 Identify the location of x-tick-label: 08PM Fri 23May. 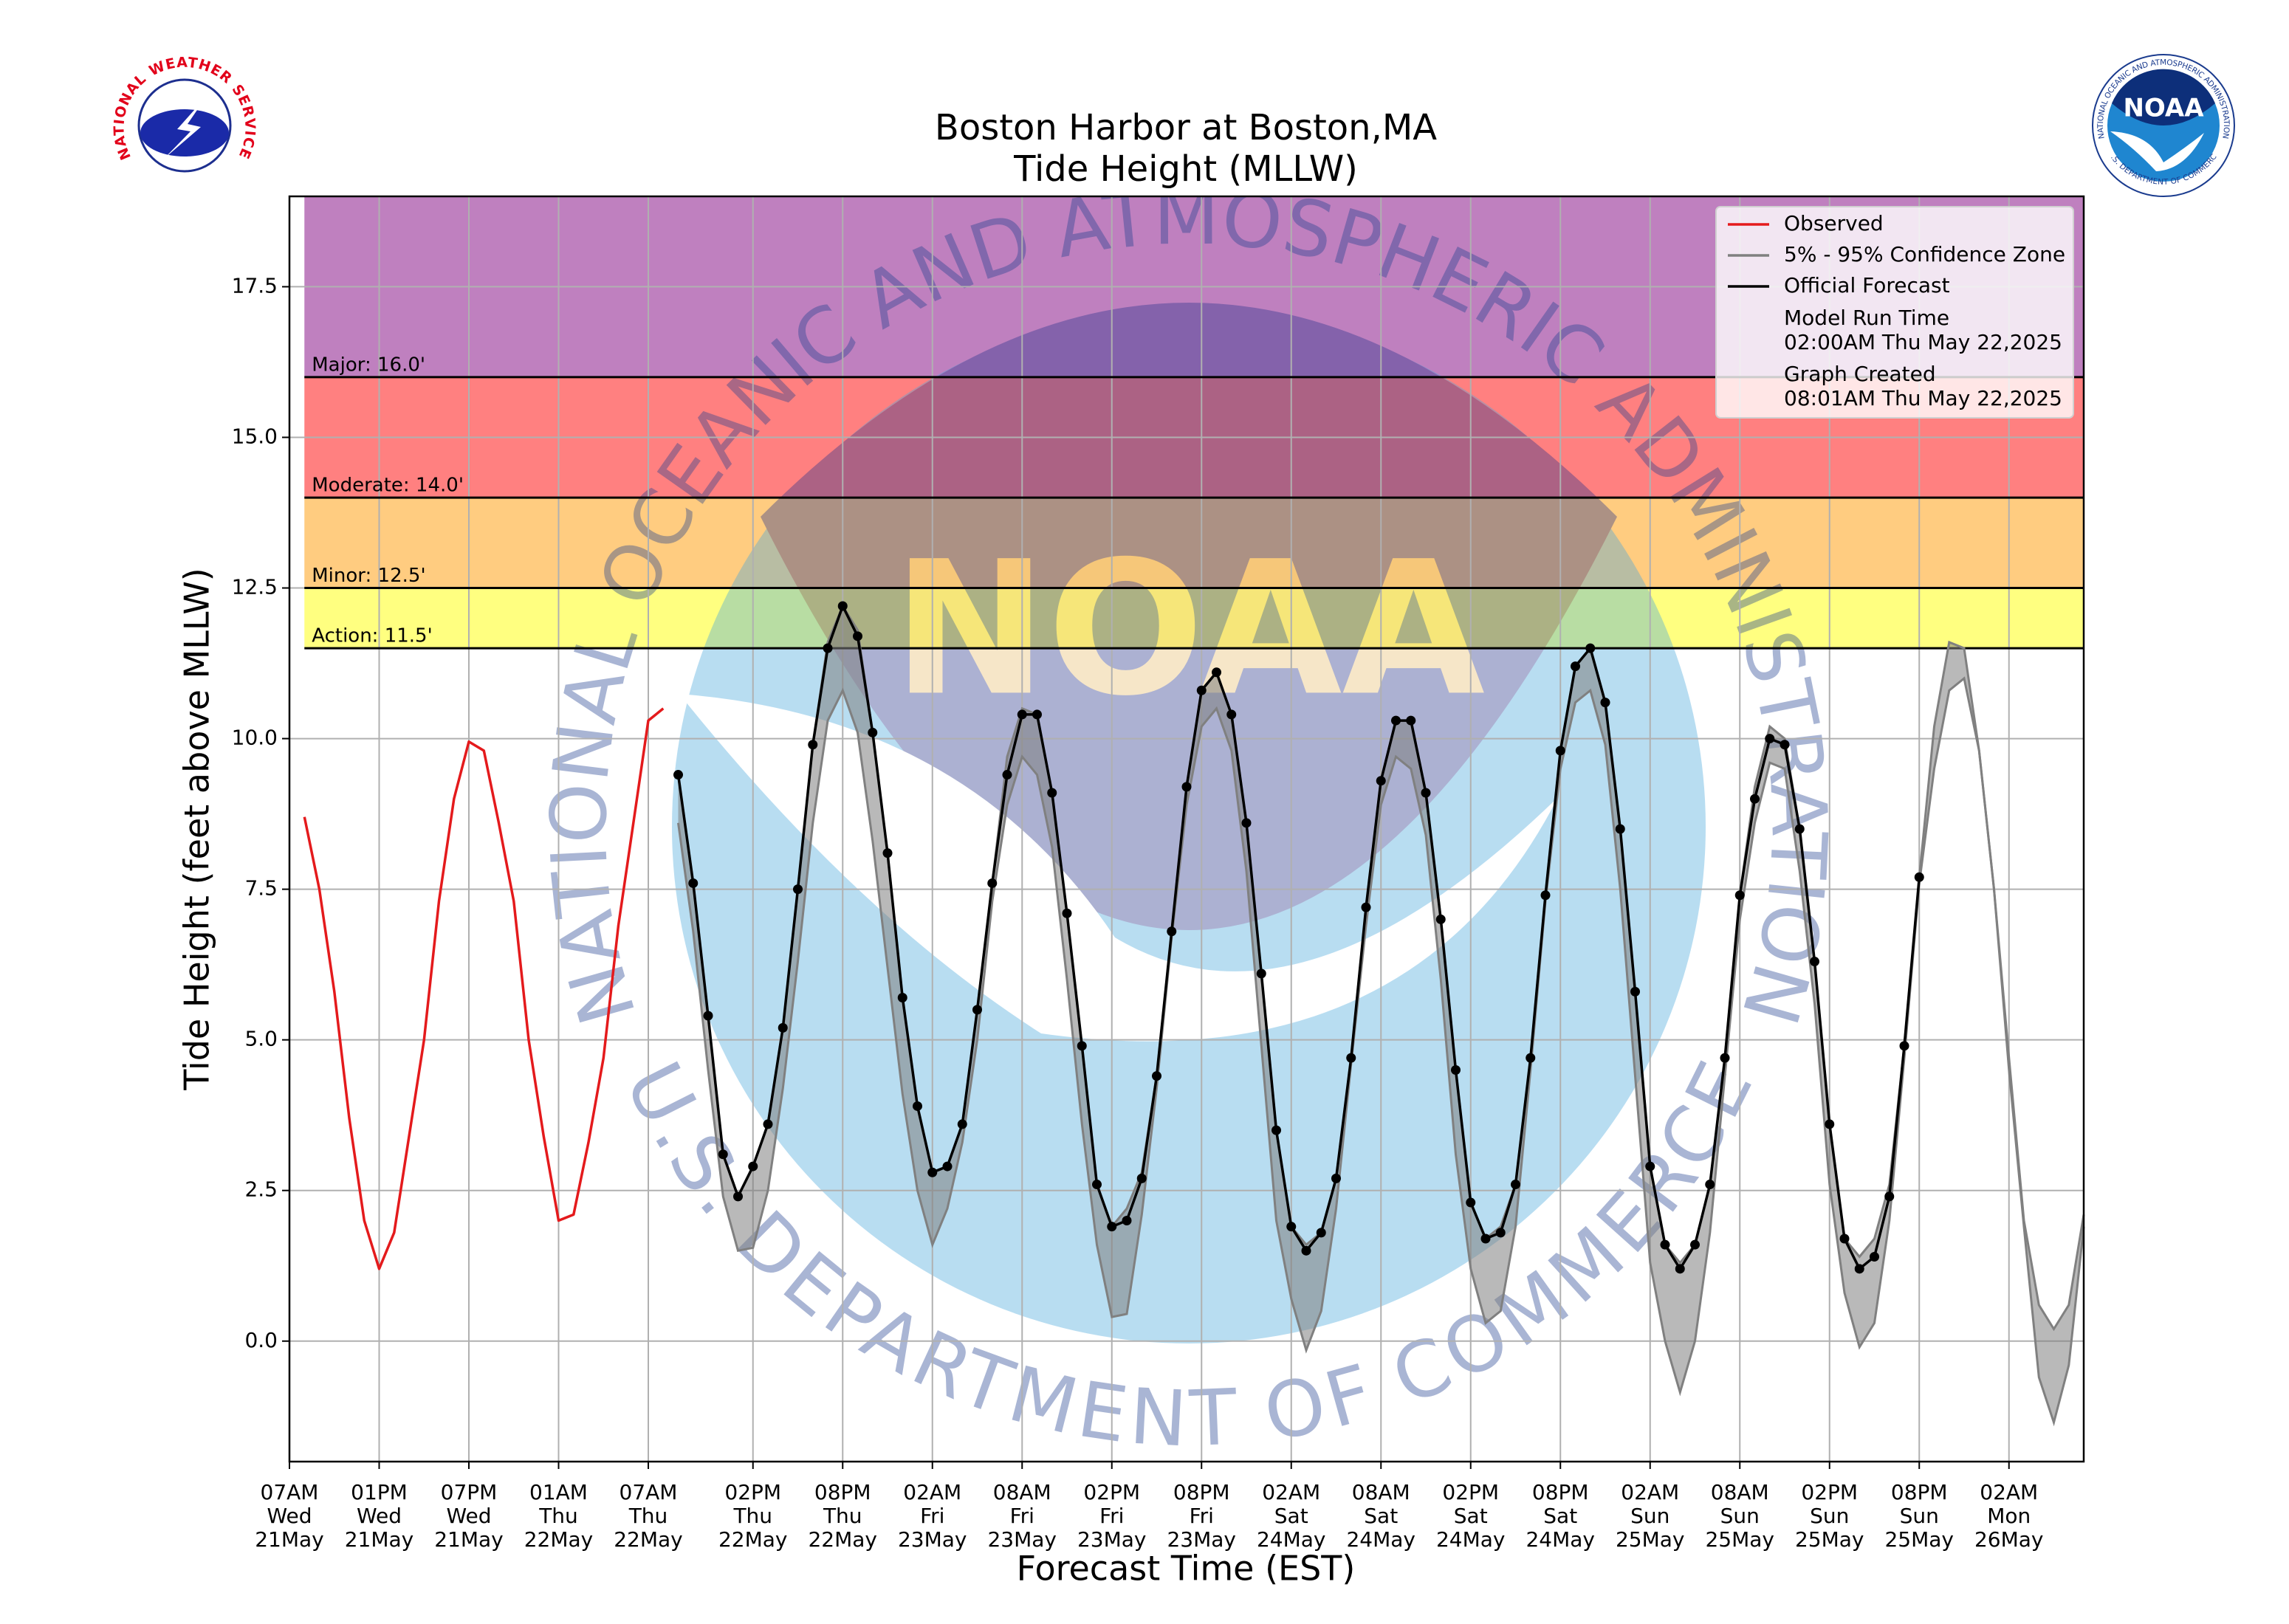
(1201, 1516).